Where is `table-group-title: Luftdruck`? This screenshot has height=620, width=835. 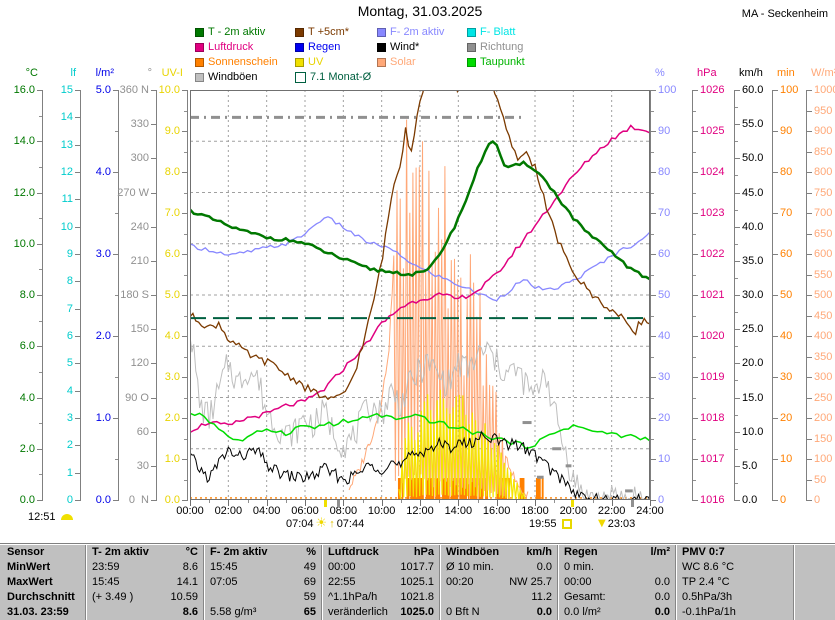 table-group-title: Luftdruck is located at coordinates (353, 552).